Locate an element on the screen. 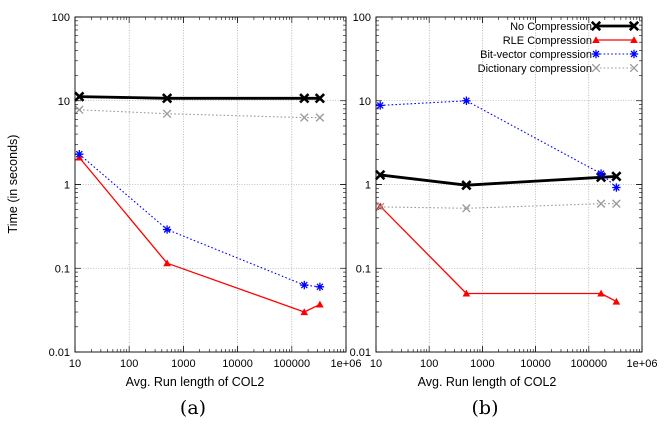 This screenshot has width=668, height=424. panel-caption-b: (b) is located at coordinates (485, 408).